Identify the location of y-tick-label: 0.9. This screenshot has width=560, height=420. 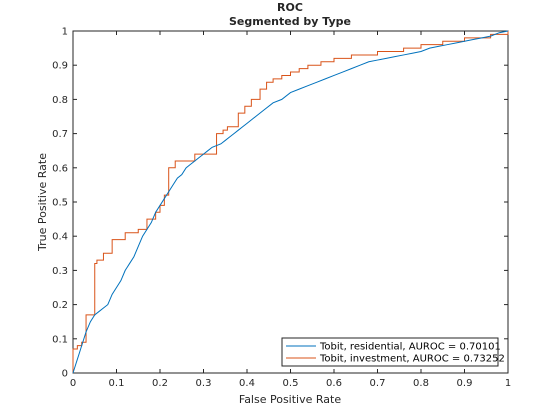
(60, 66).